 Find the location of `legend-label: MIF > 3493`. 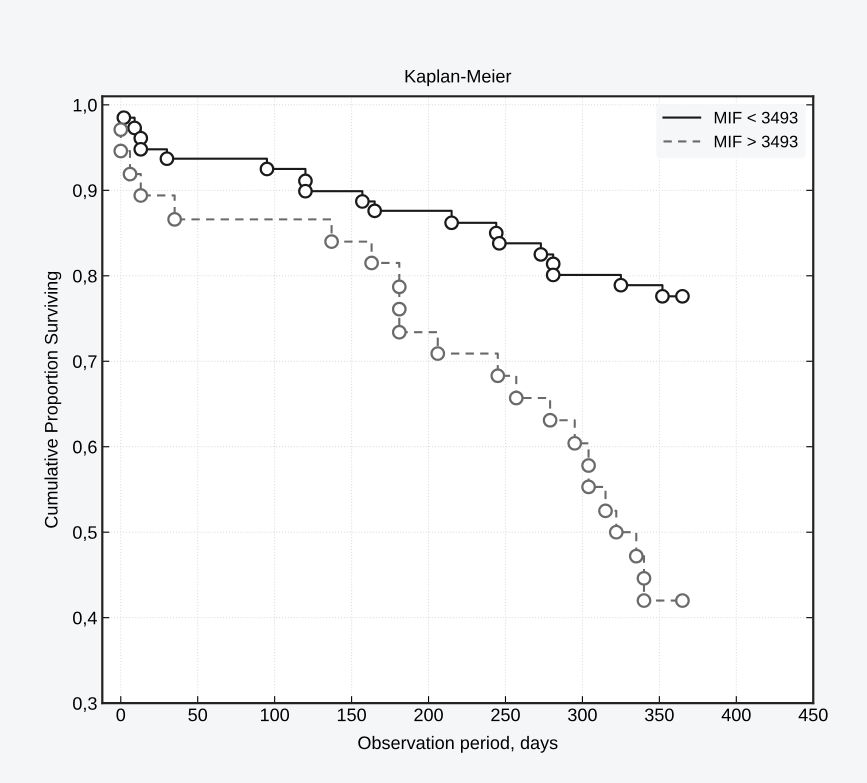

legend-label: MIF > 3493 is located at coordinates (756, 142).